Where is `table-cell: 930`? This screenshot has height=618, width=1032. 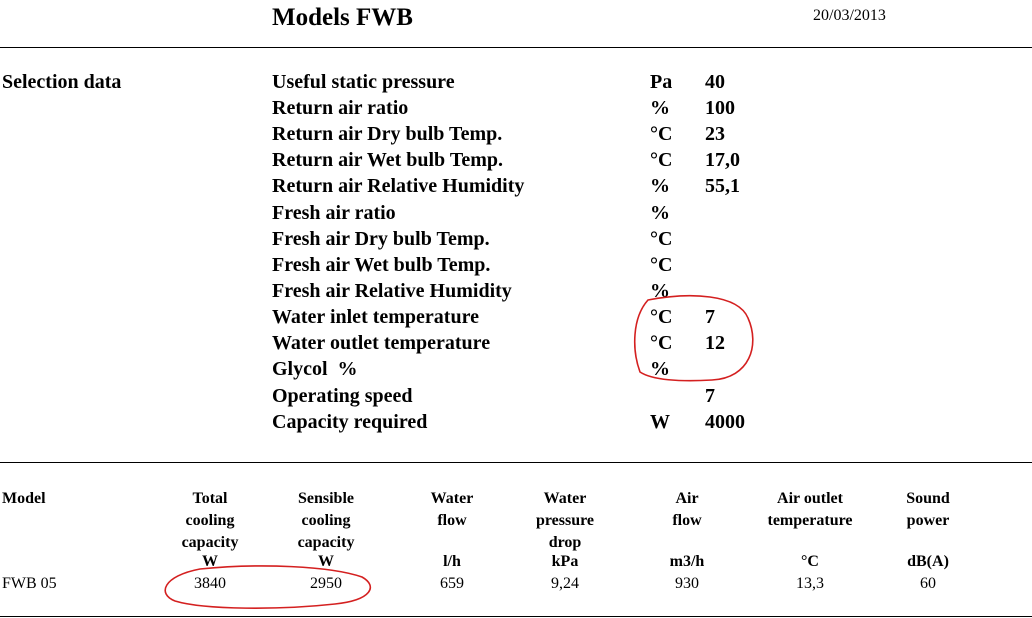
table-cell: 930 is located at coordinates (687, 583).